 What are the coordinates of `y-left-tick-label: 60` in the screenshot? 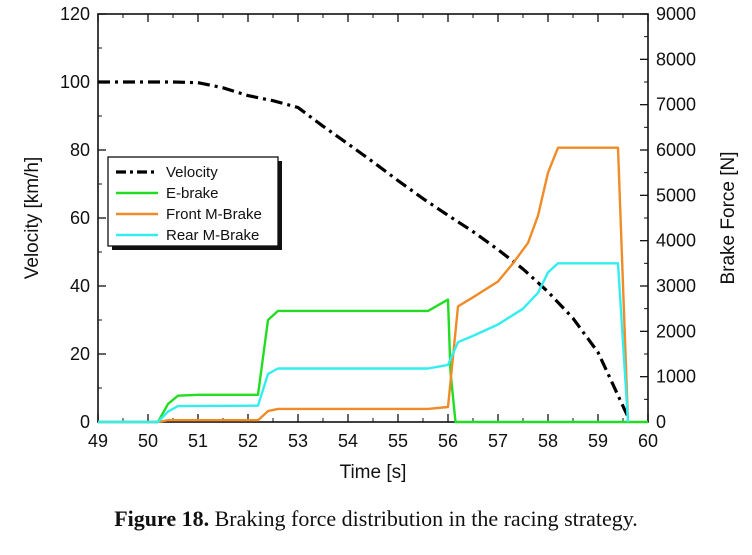 It's located at (80, 218).